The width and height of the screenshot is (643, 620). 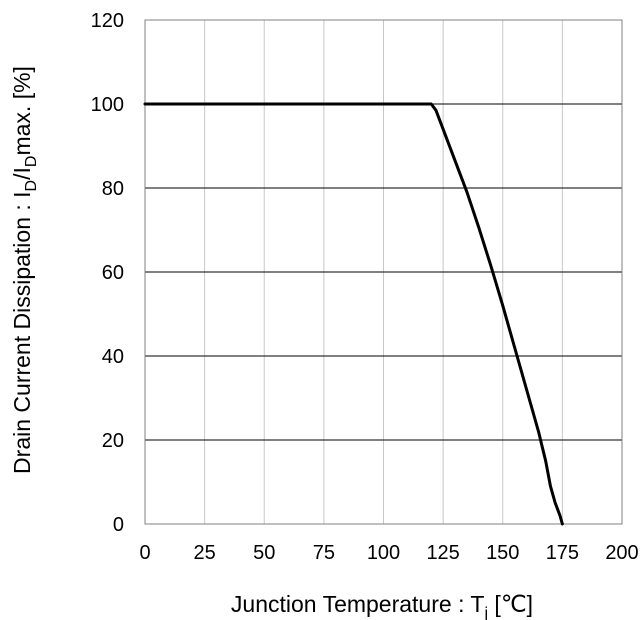 I want to click on x-tick-label: 150, so click(x=502, y=553).